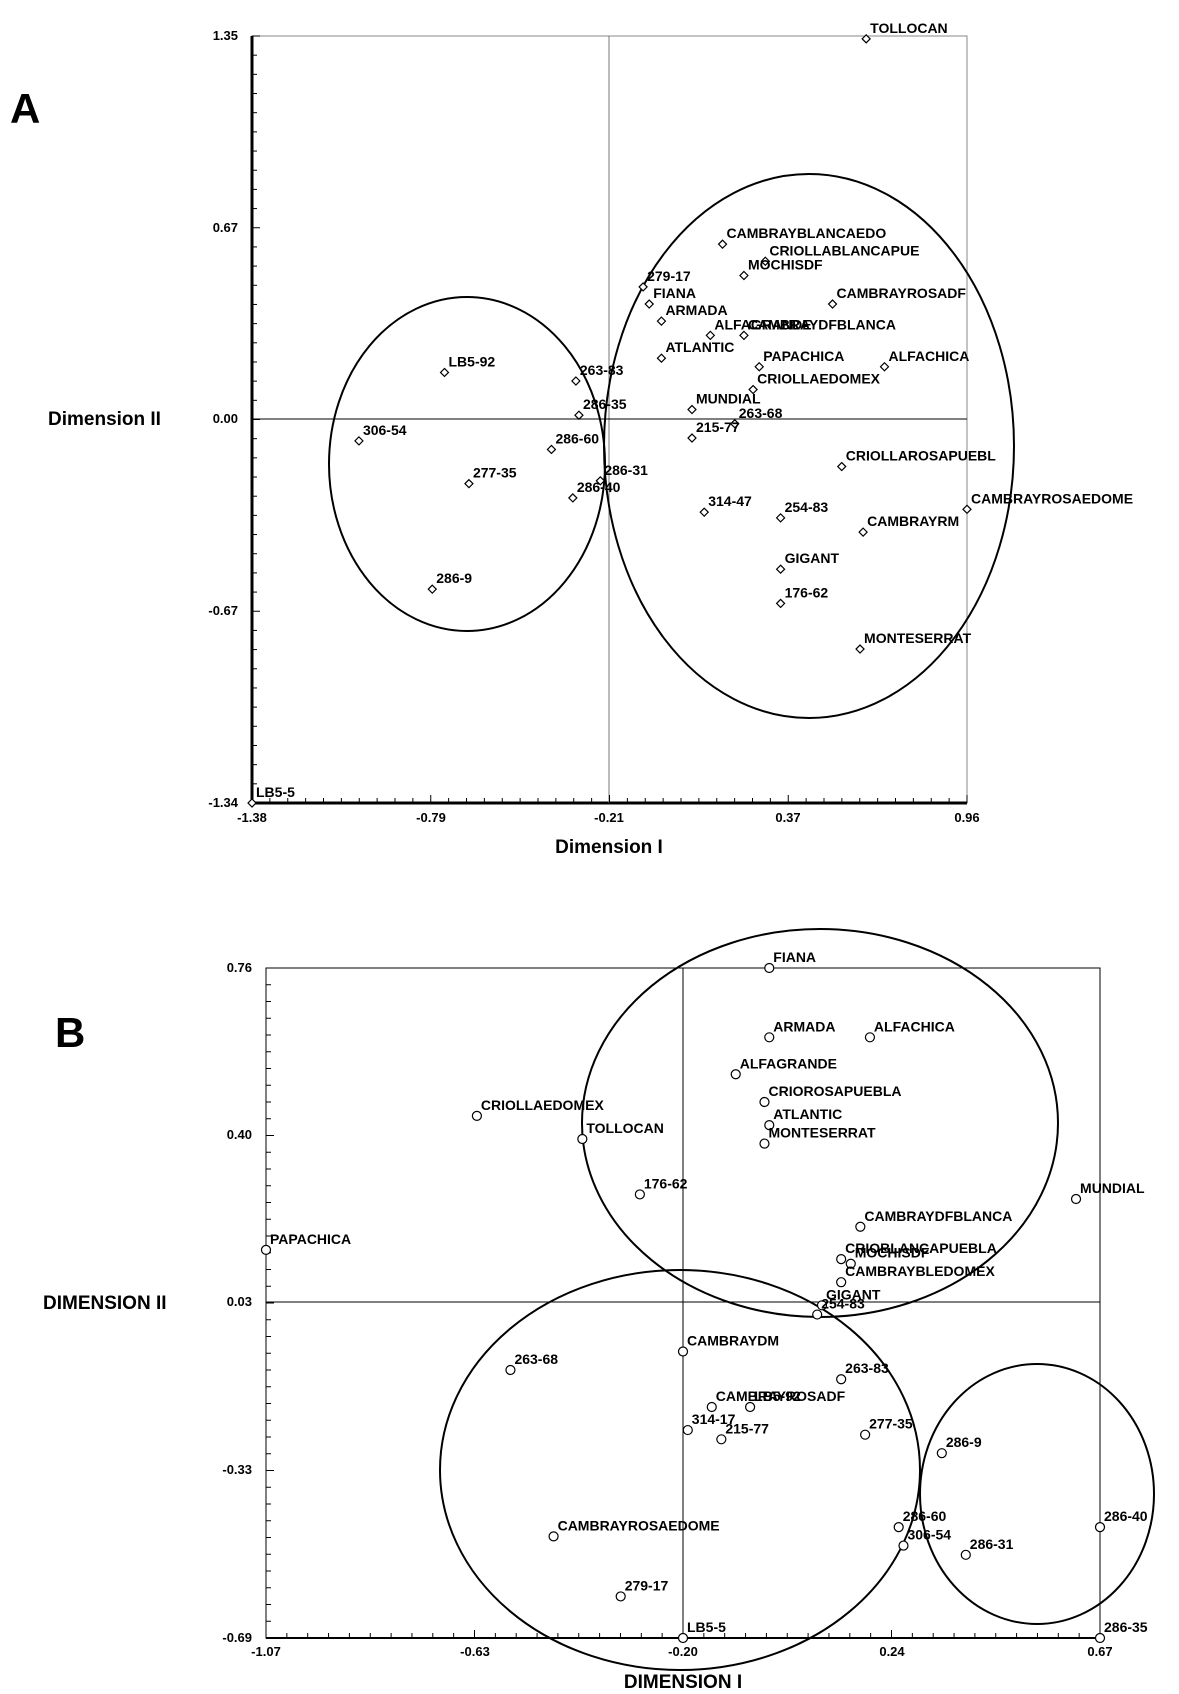 The height and width of the screenshot is (1694, 1179). Describe the element at coordinates (909, 28) in the screenshot. I see `panel-a-point-label: TOLLOCAN` at that location.